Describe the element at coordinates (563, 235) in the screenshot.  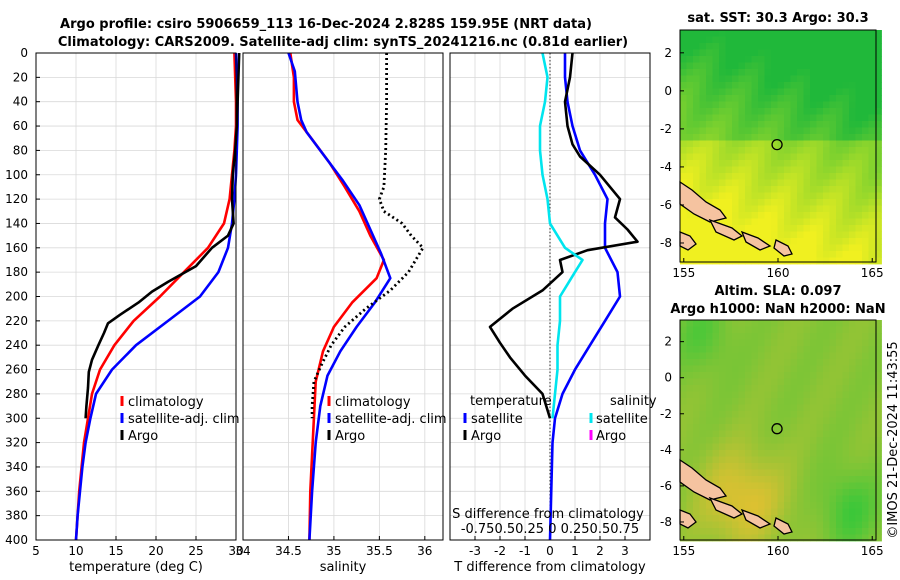
I see `series-temperature-argo` at that location.